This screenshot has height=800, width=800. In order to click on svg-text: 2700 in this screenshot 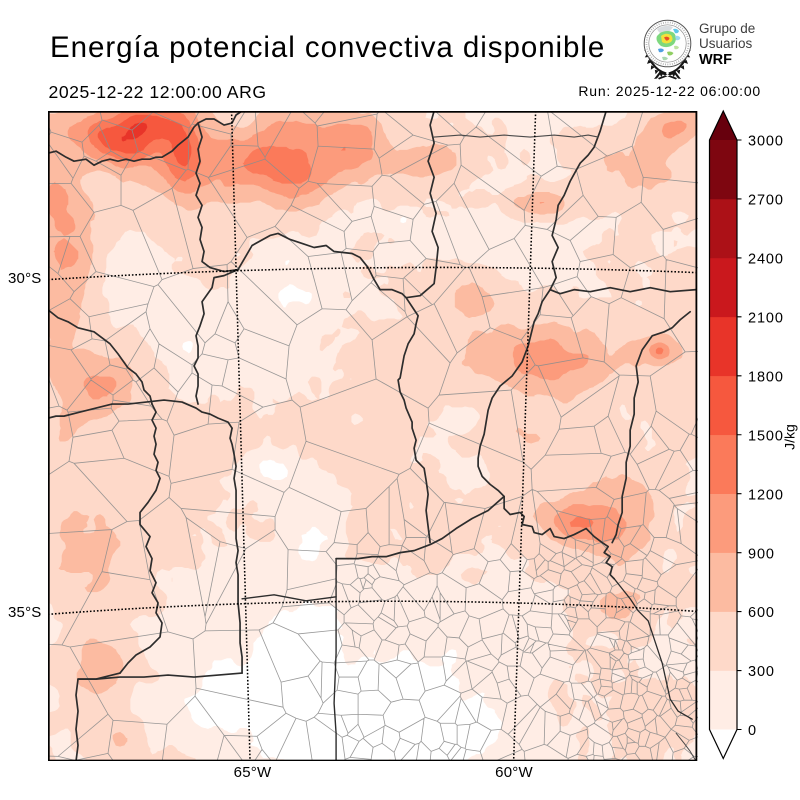, I will do `click(766, 201)`.